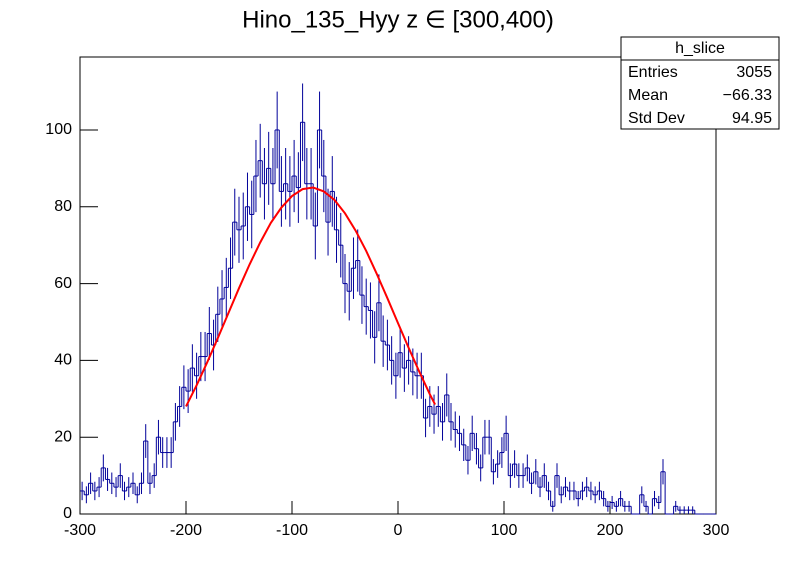 The height and width of the screenshot is (572, 796). I want to click on stats-frame, so click(700, 83).